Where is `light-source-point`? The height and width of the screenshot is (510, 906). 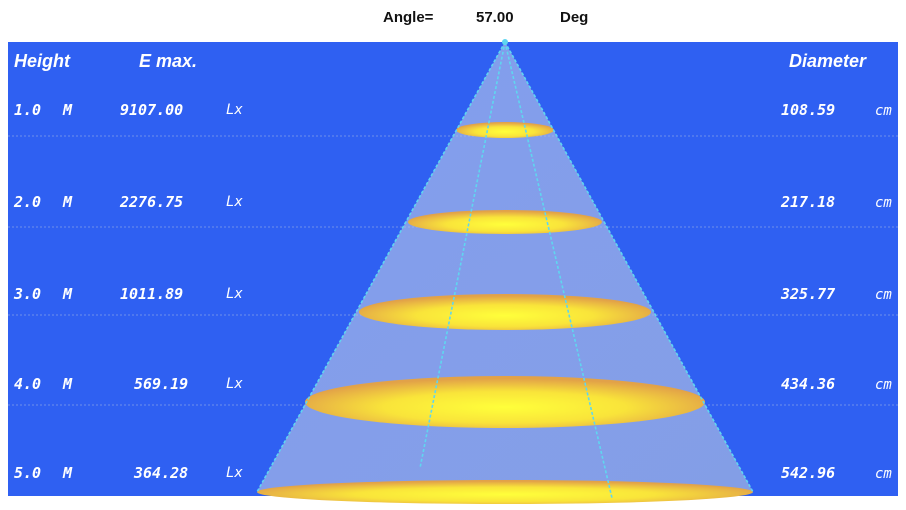
light-source-point is located at coordinates (505, 42).